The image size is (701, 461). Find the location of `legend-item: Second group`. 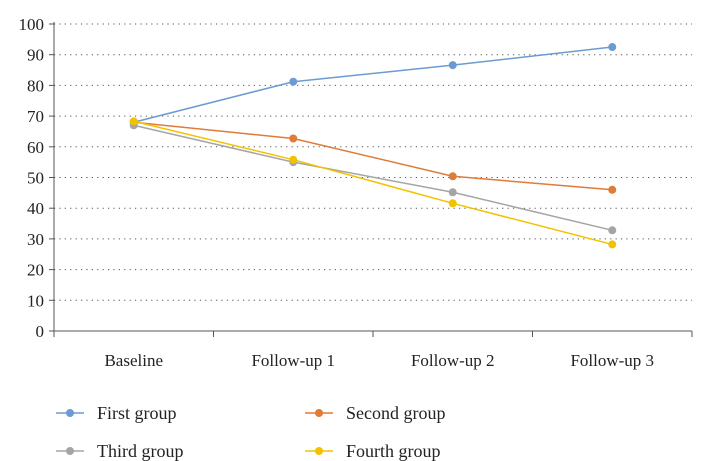

legend-item: Second group is located at coordinates (375, 413).